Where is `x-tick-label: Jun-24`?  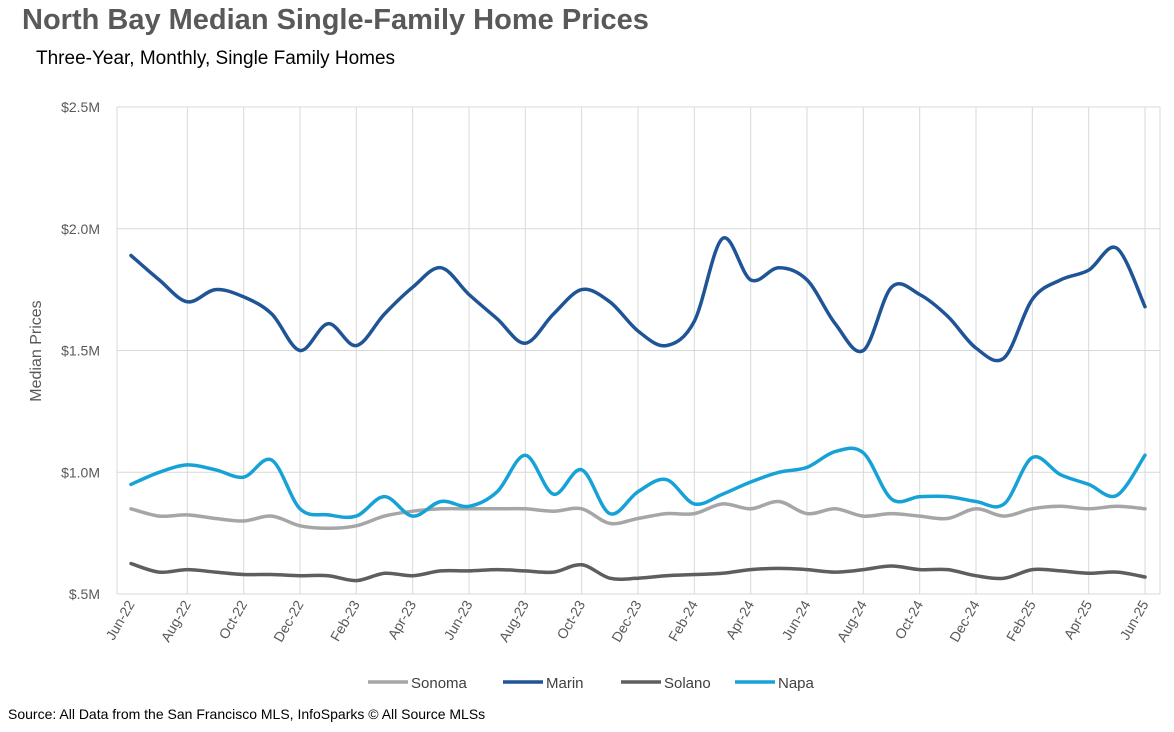
x-tick-label: Jun-24 is located at coordinates (795, 619).